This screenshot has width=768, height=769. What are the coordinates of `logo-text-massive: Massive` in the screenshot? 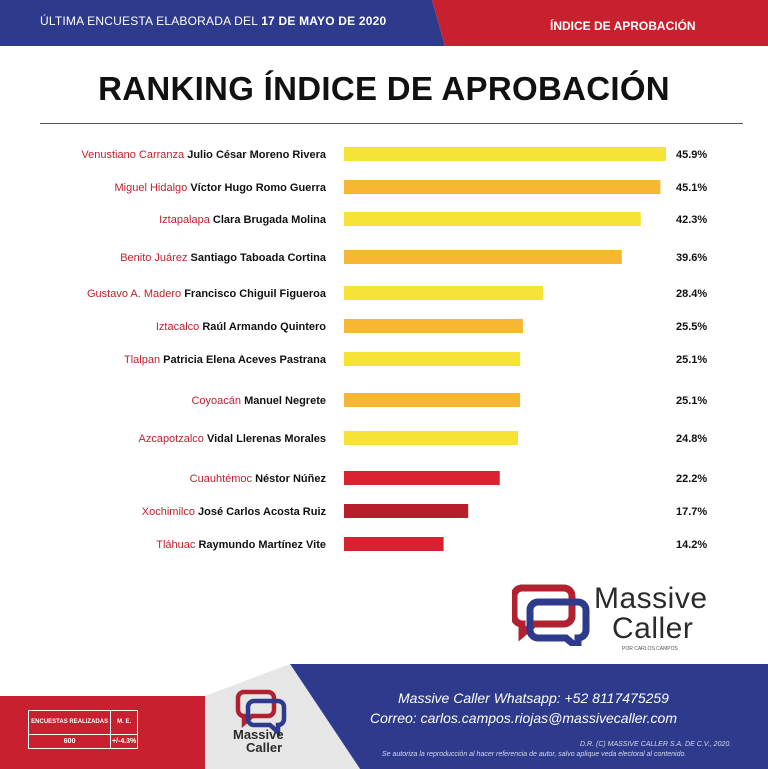 It's located at (651, 598).